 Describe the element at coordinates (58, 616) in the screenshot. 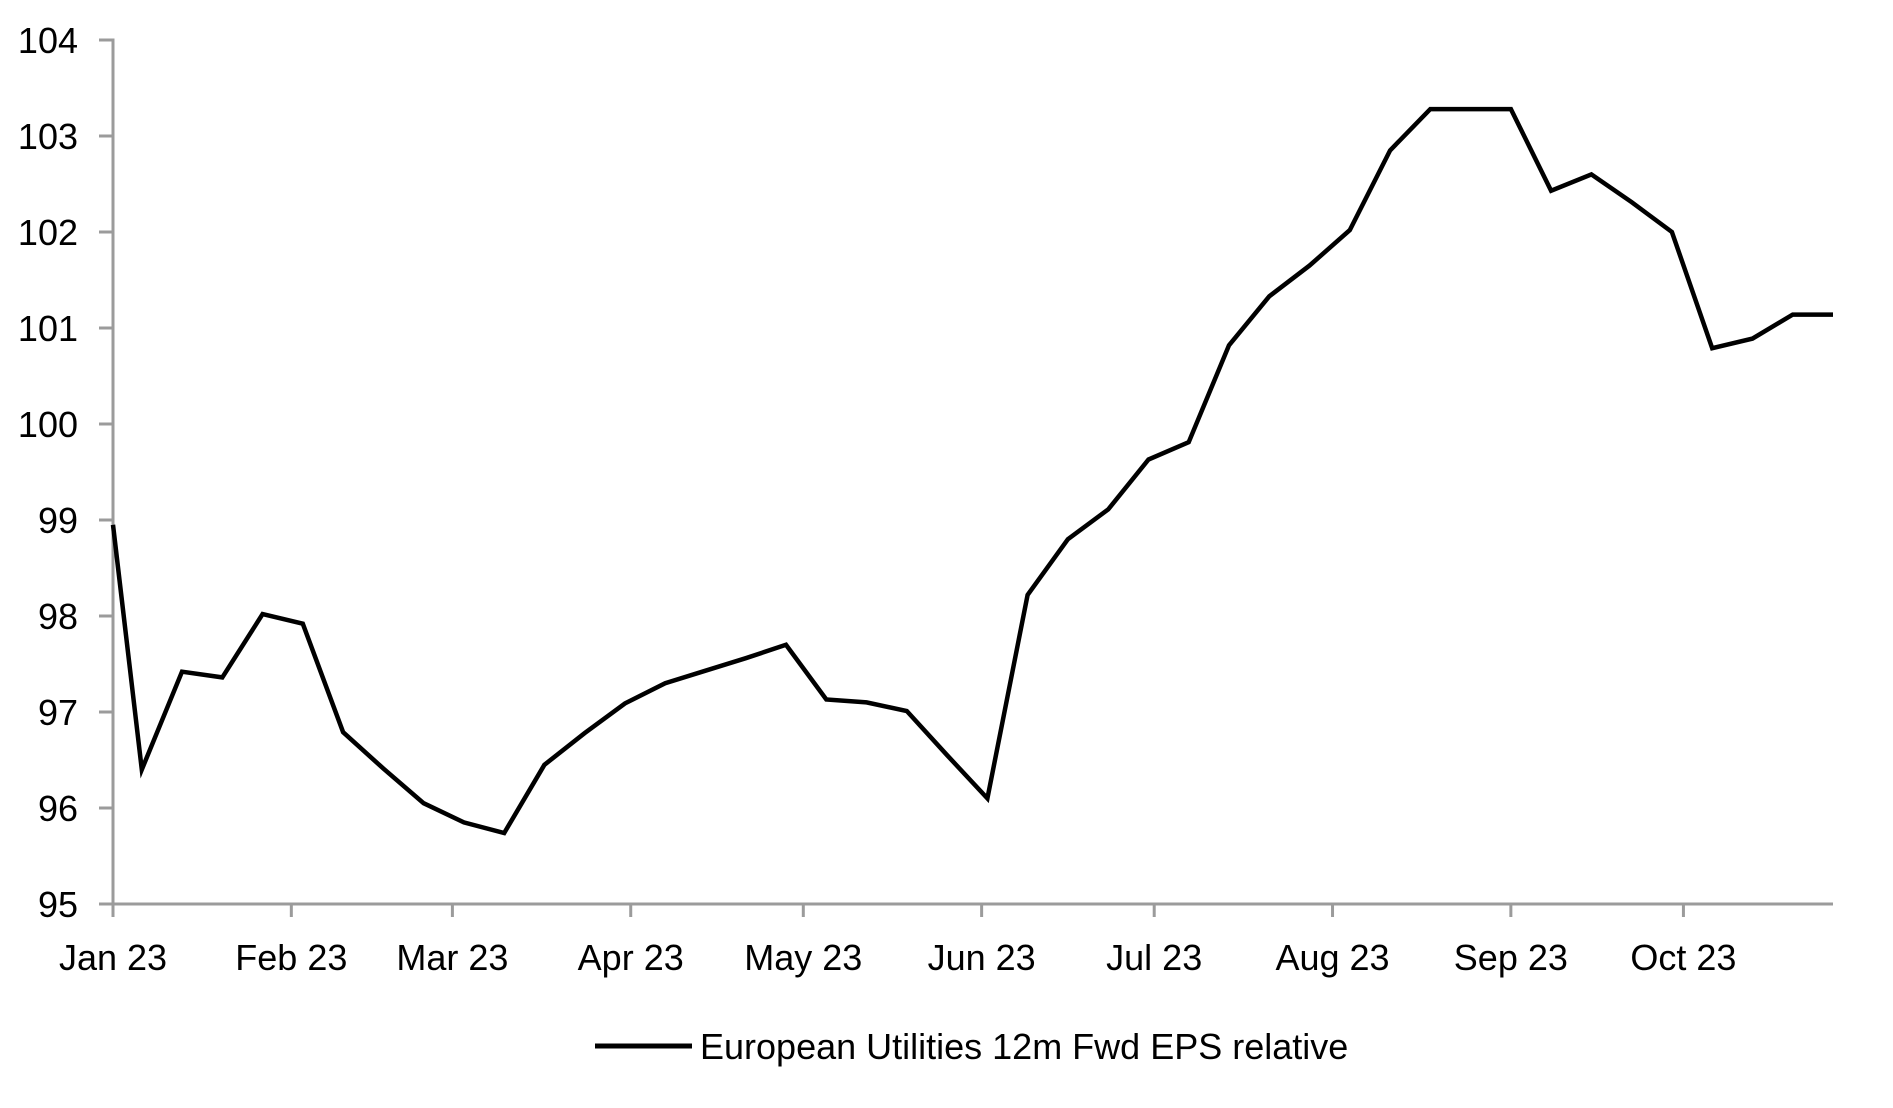

I see `y-tick-label: 98` at that location.